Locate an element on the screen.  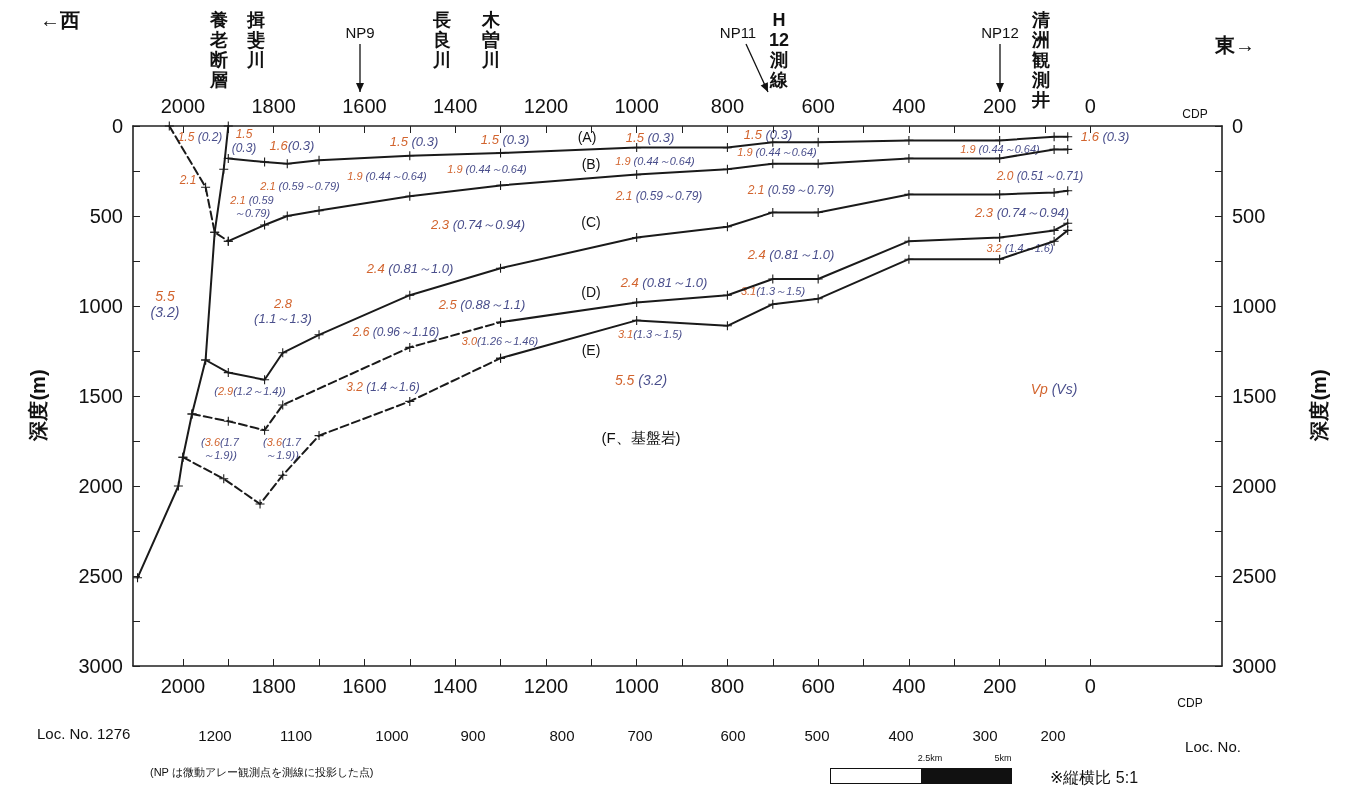
x2-tick-label: 200 is located at coordinates (999, 106).